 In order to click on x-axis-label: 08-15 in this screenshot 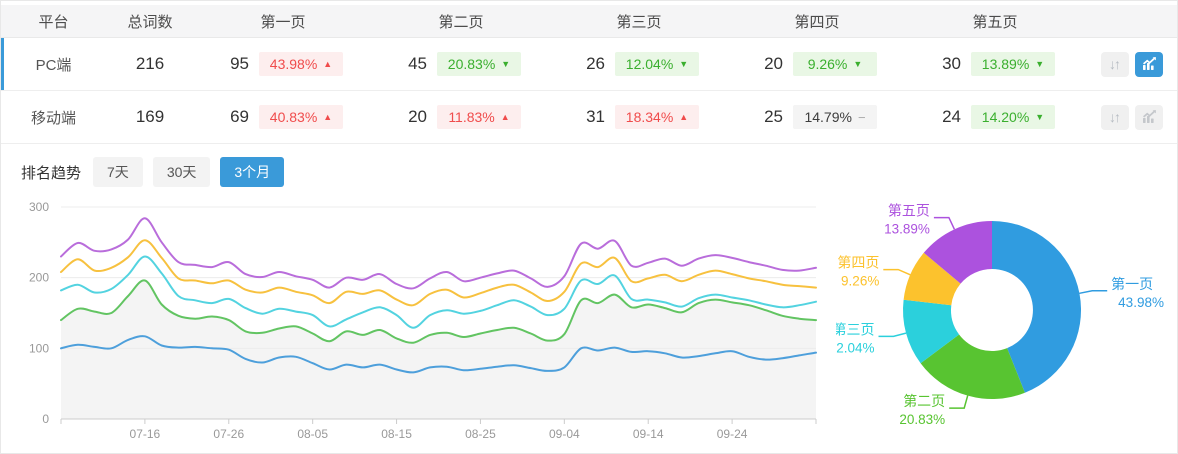, I will do `click(396, 434)`.